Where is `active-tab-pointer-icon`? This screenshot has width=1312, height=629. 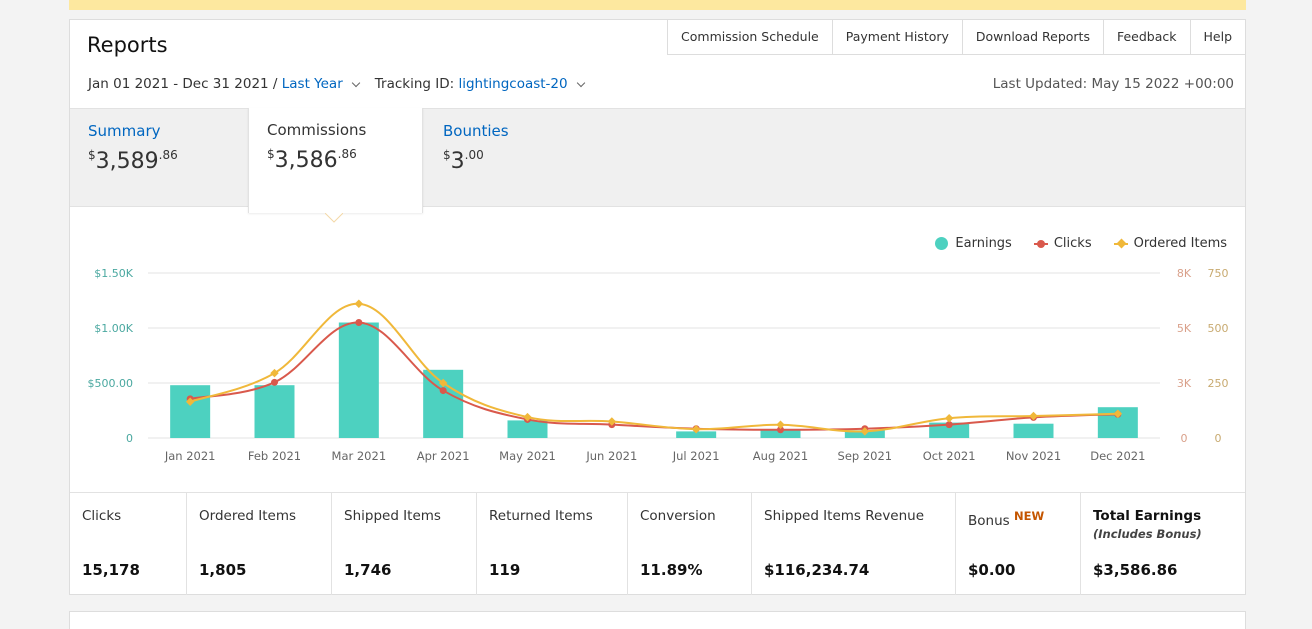 active-tab-pointer-icon is located at coordinates (334, 218).